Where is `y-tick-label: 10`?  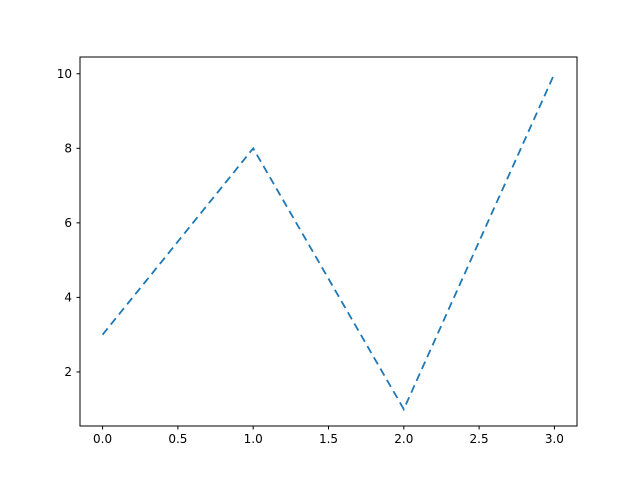 y-tick-label: 10 is located at coordinates (64, 74).